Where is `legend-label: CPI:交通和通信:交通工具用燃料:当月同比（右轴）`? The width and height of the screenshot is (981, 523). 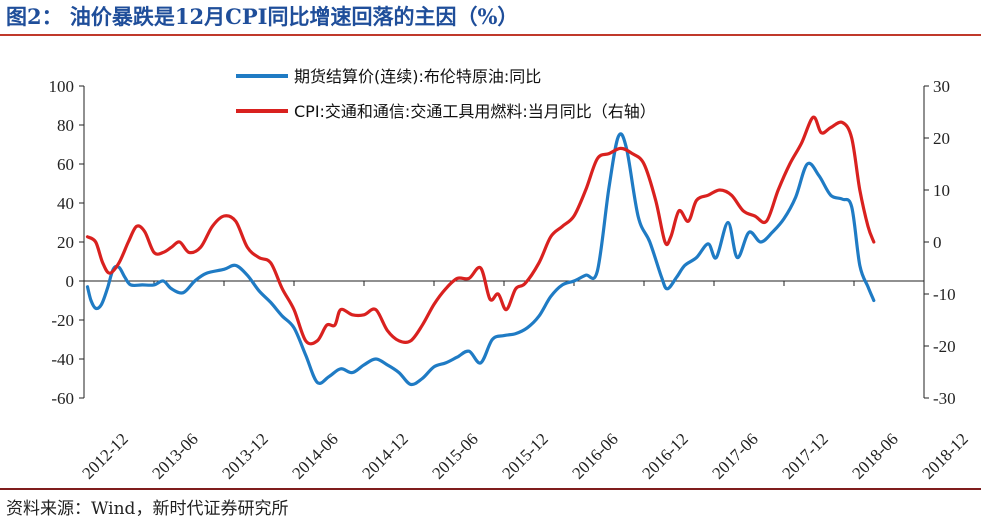
legend-label: CPI:交通和通信:交通工具用燃料:当月同比（右轴） is located at coordinates (475, 111).